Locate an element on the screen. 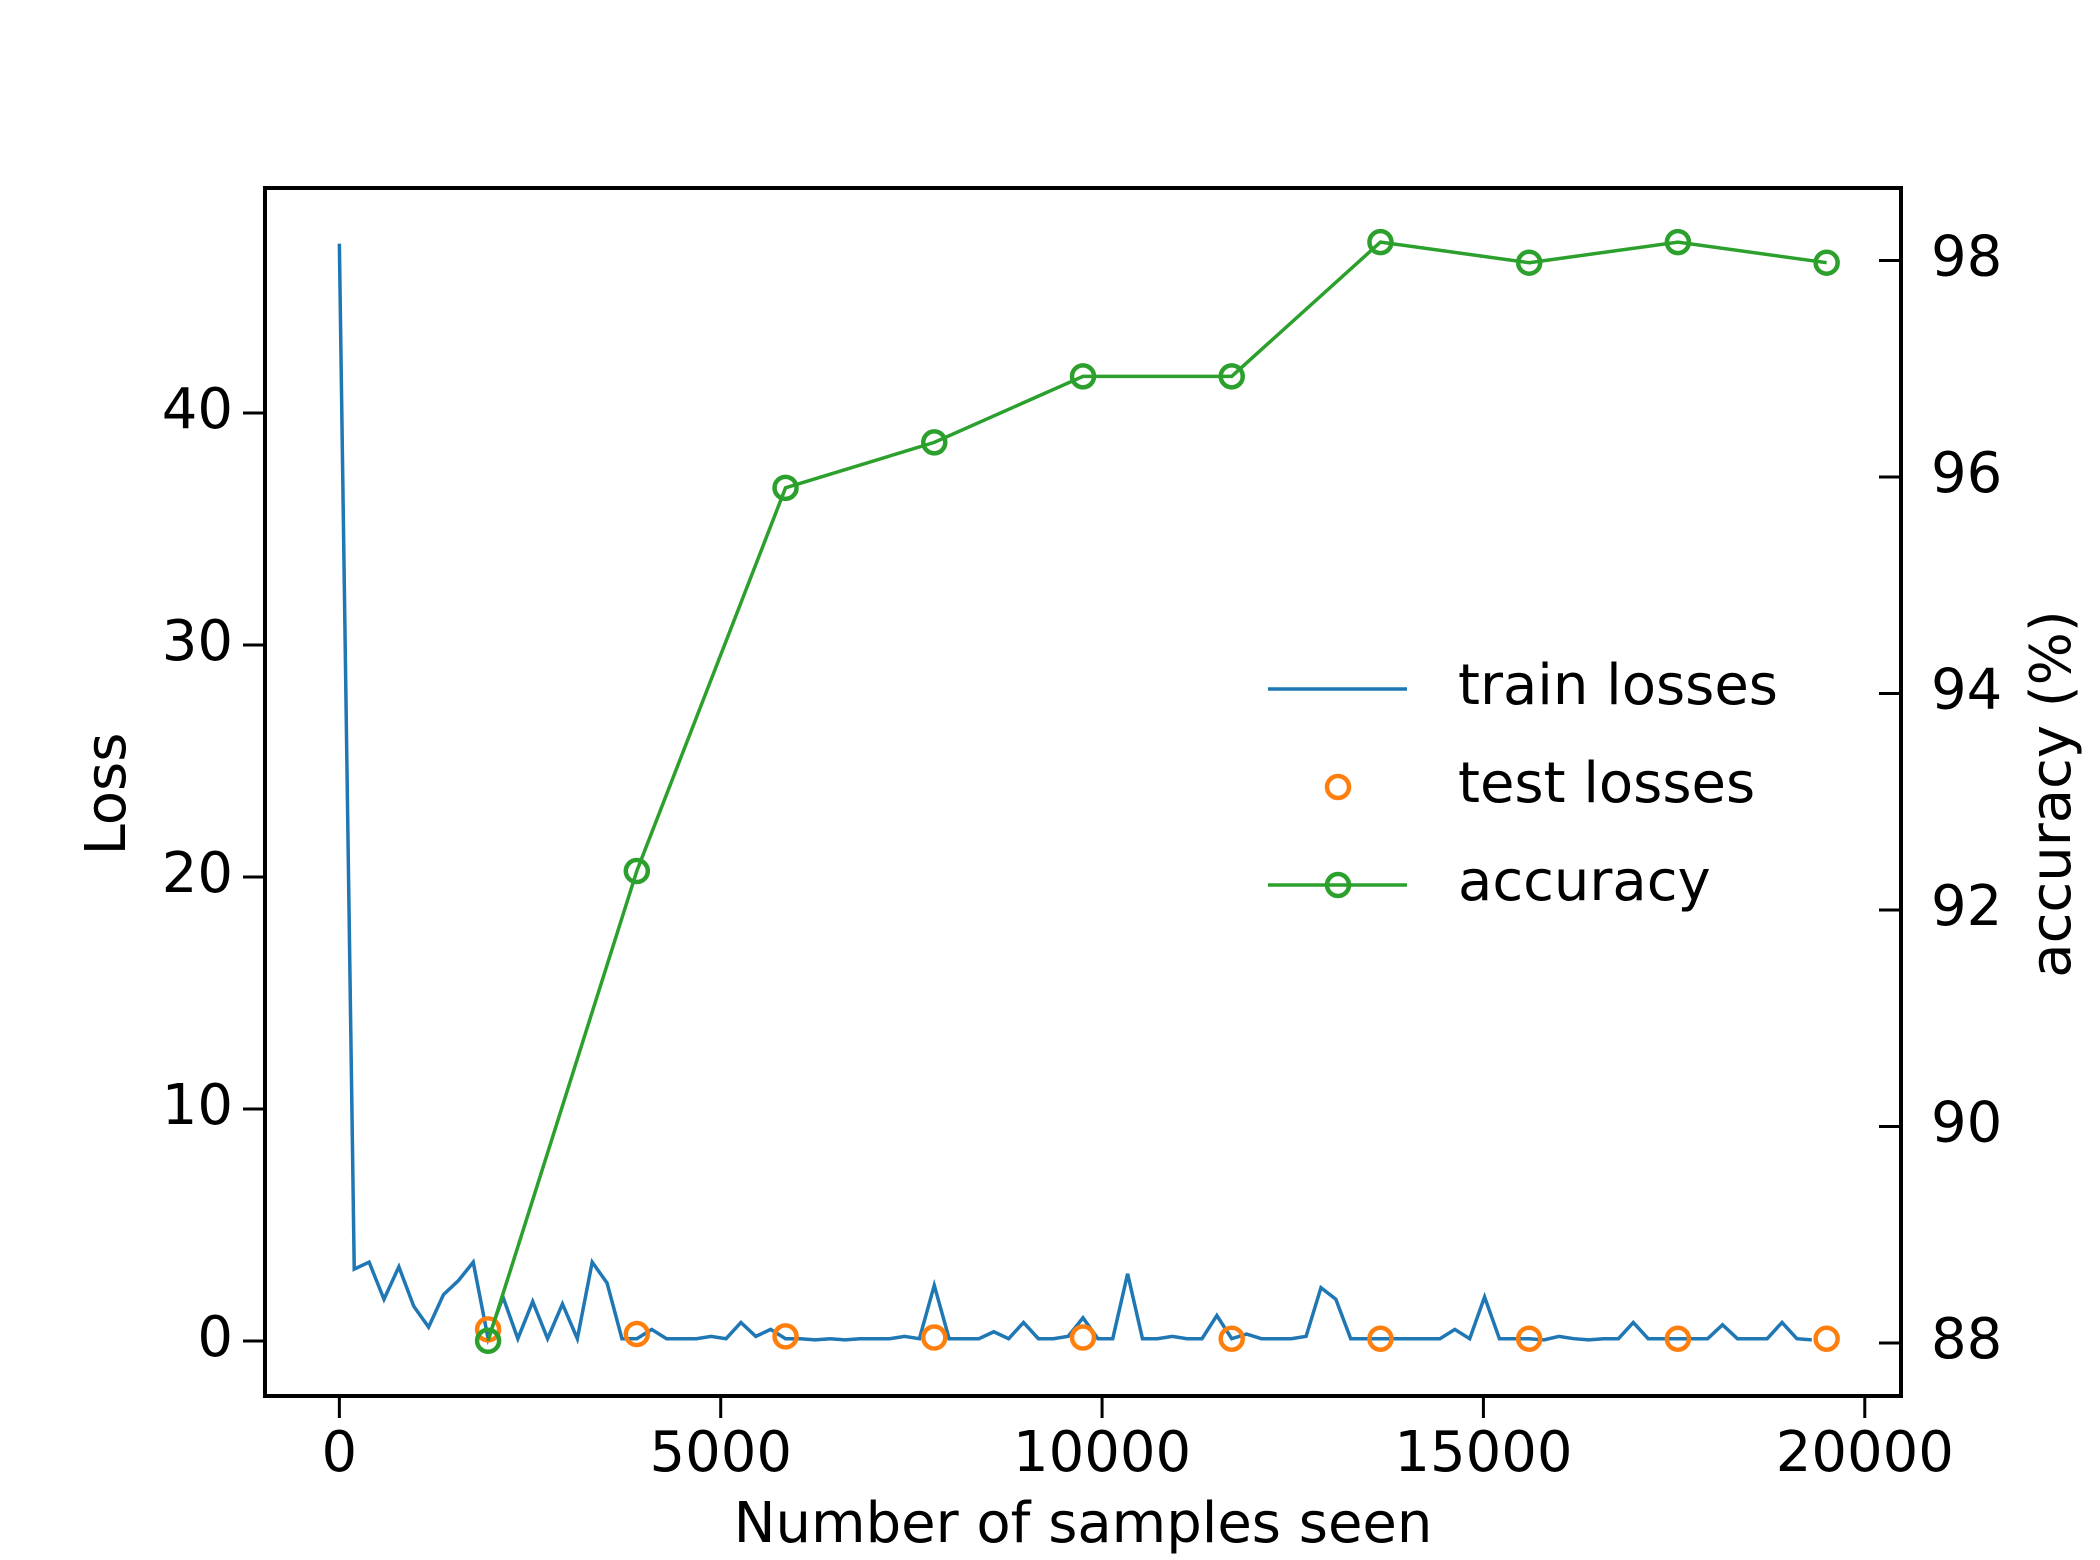 This screenshot has width=2100, height=1560. y-tick-label: 40 is located at coordinates (197, 409).